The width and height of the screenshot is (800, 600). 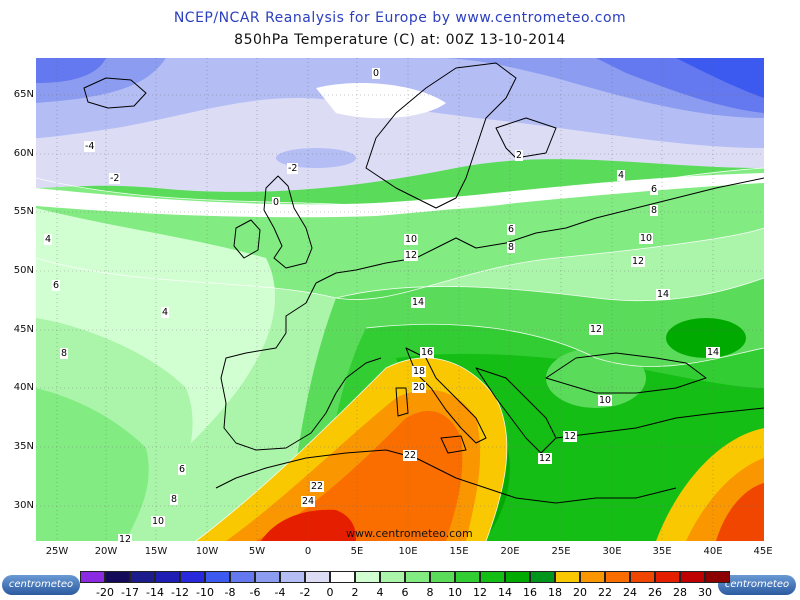 What do you see at coordinates (23, 505) in the screenshot?
I see `lat-label: 30N` at bounding box center [23, 505].